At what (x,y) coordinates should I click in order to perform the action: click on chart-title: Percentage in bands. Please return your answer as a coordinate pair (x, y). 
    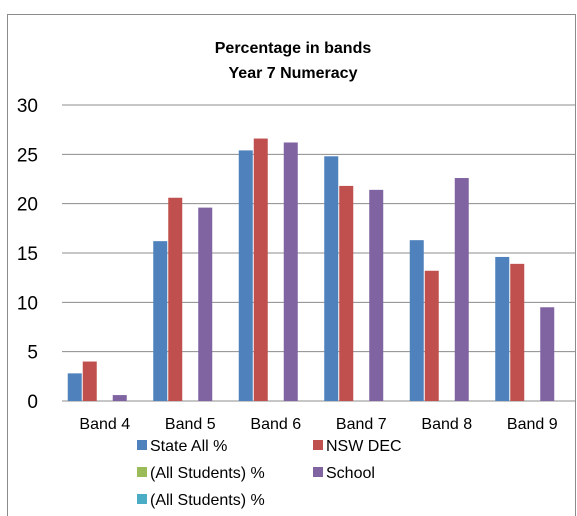
    Looking at the image, I should click on (293, 48).